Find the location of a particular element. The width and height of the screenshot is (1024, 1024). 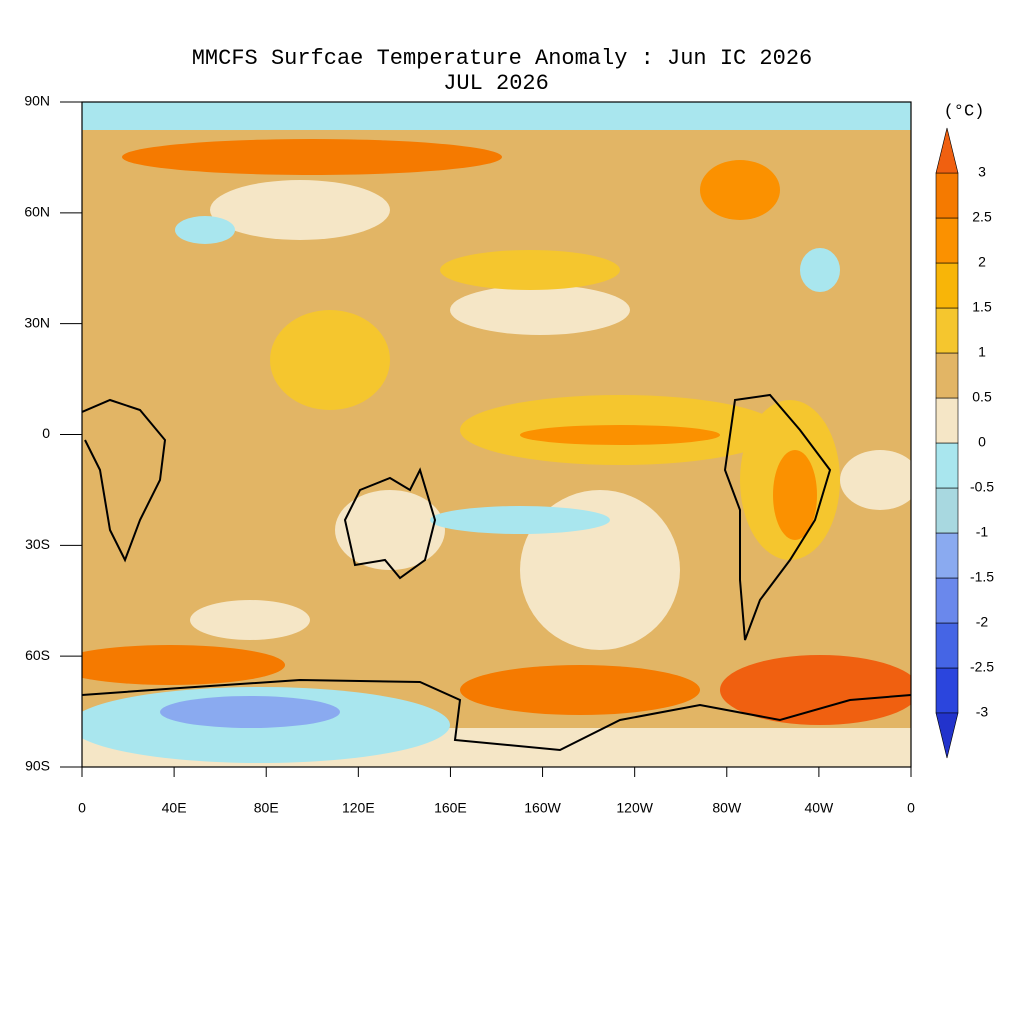

x-tick-label: 40E is located at coordinates (174, 808).